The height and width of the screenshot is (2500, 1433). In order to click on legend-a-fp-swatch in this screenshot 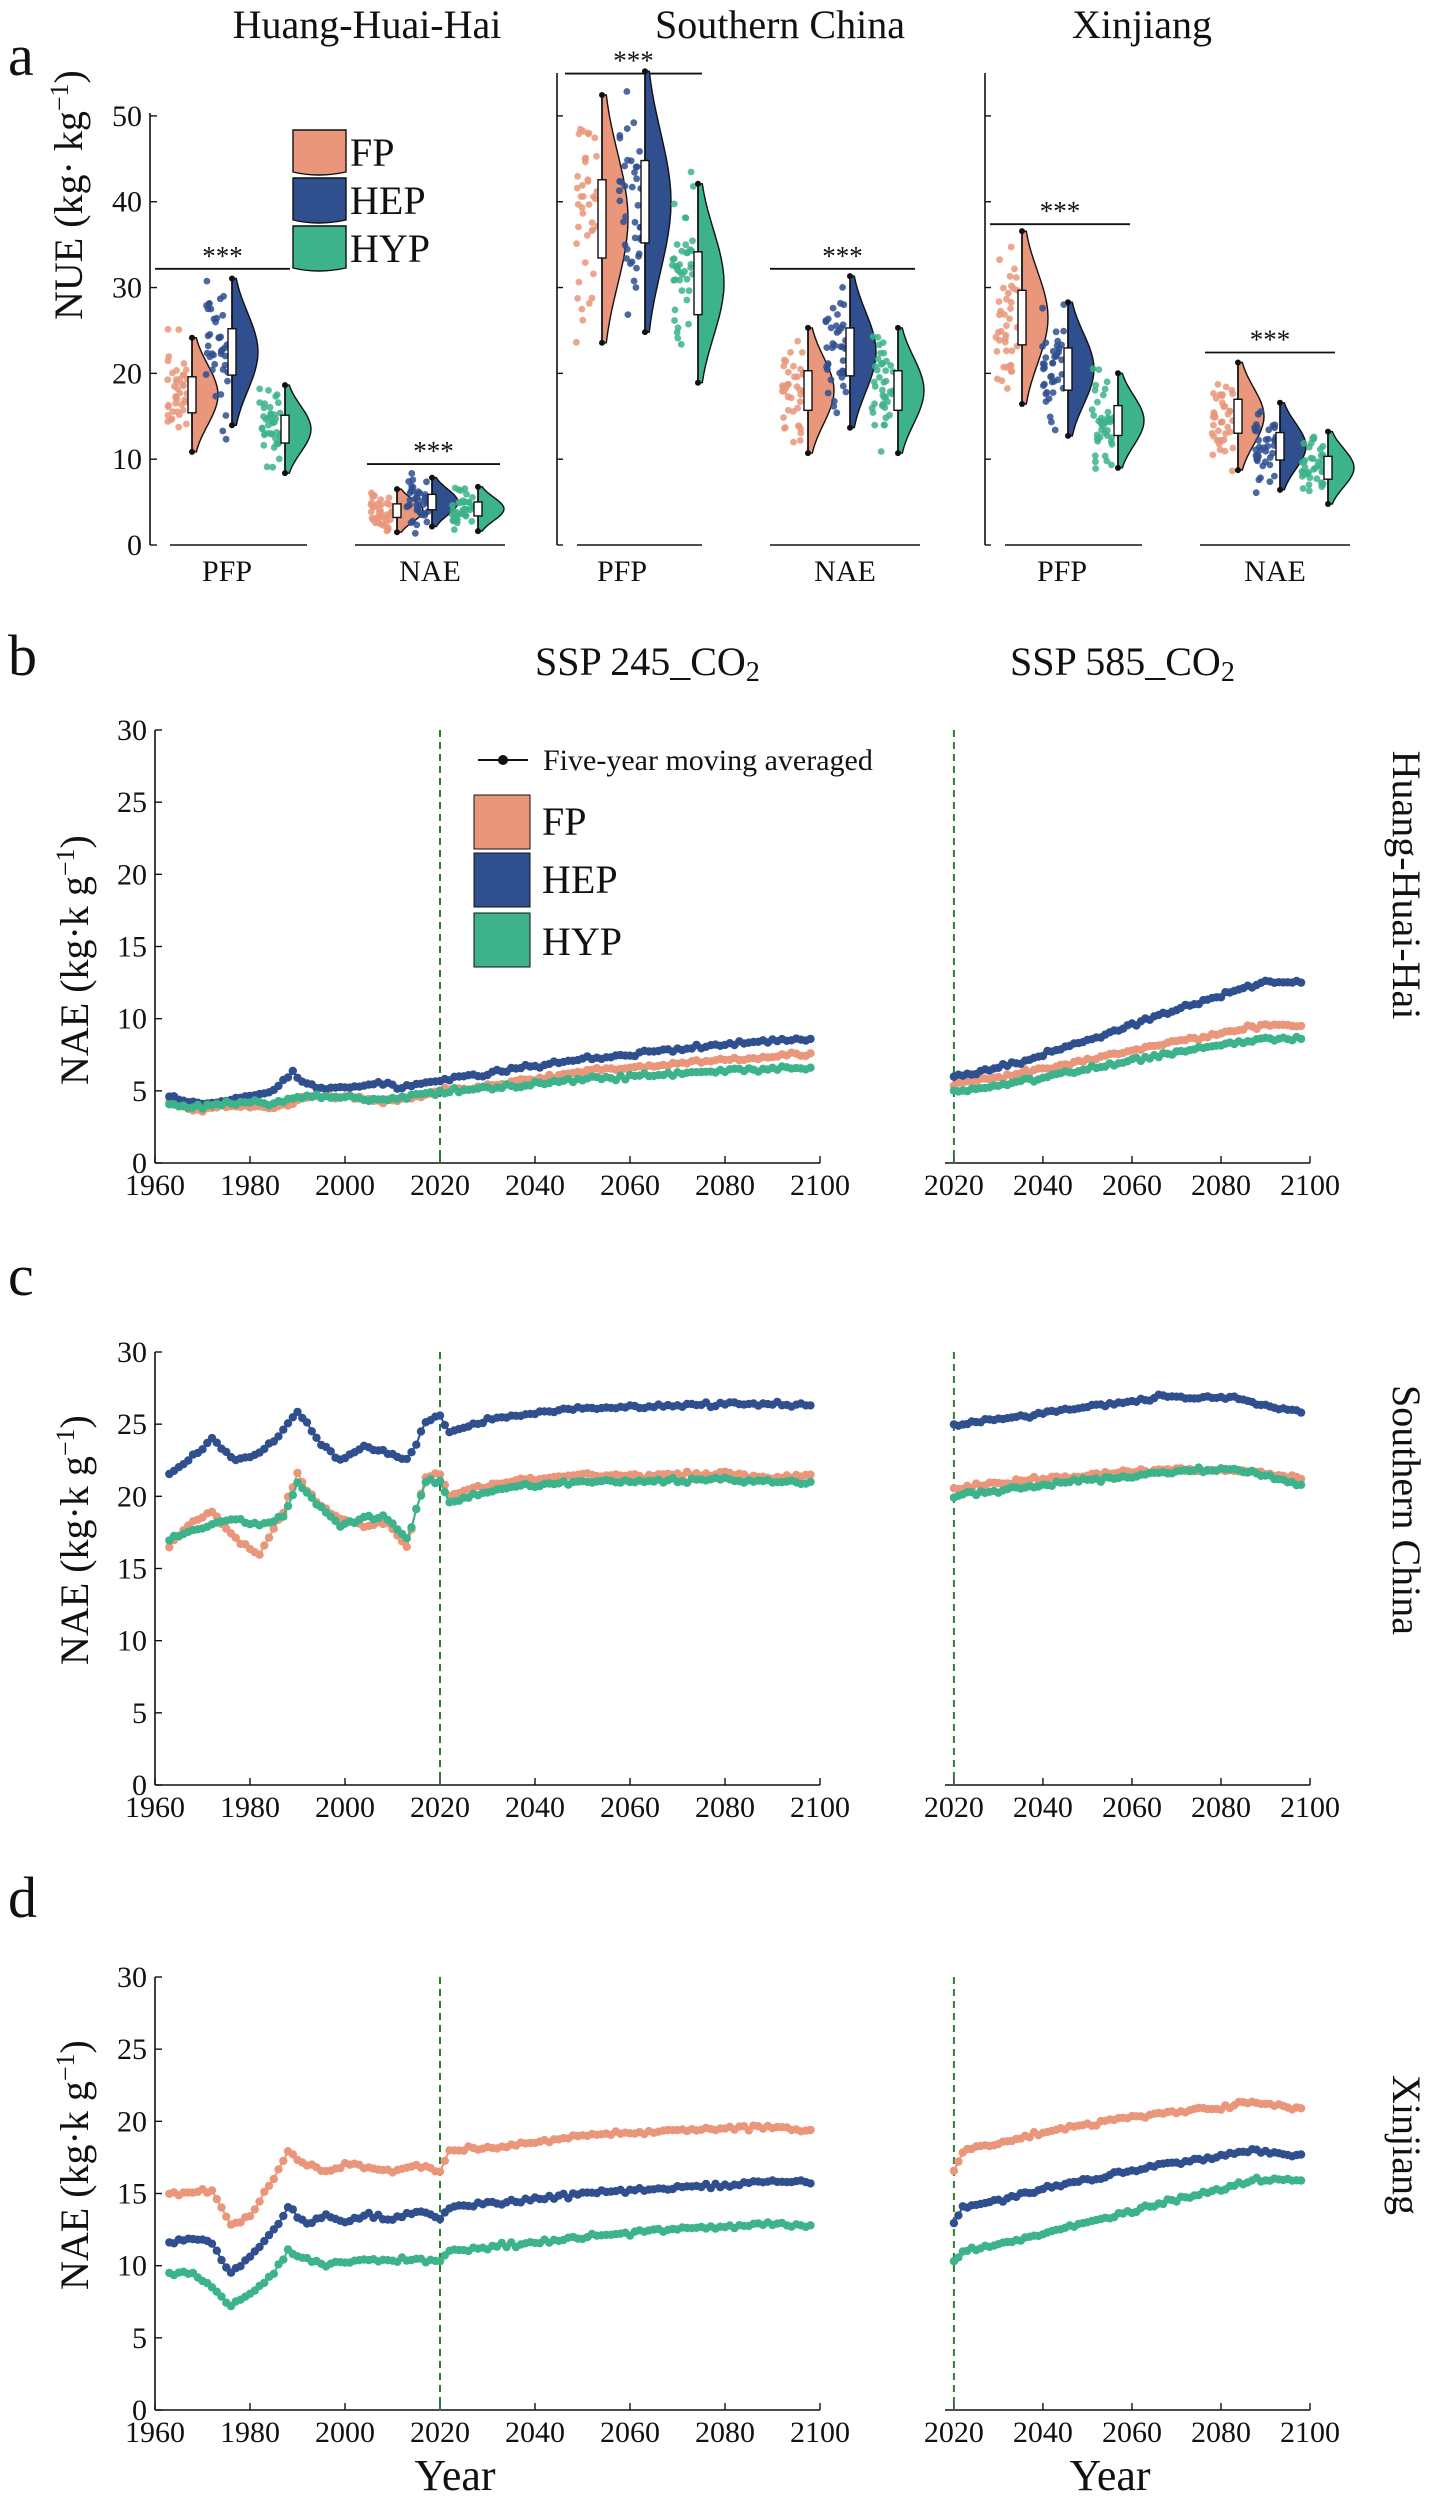, I will do `click(319, 152)`.